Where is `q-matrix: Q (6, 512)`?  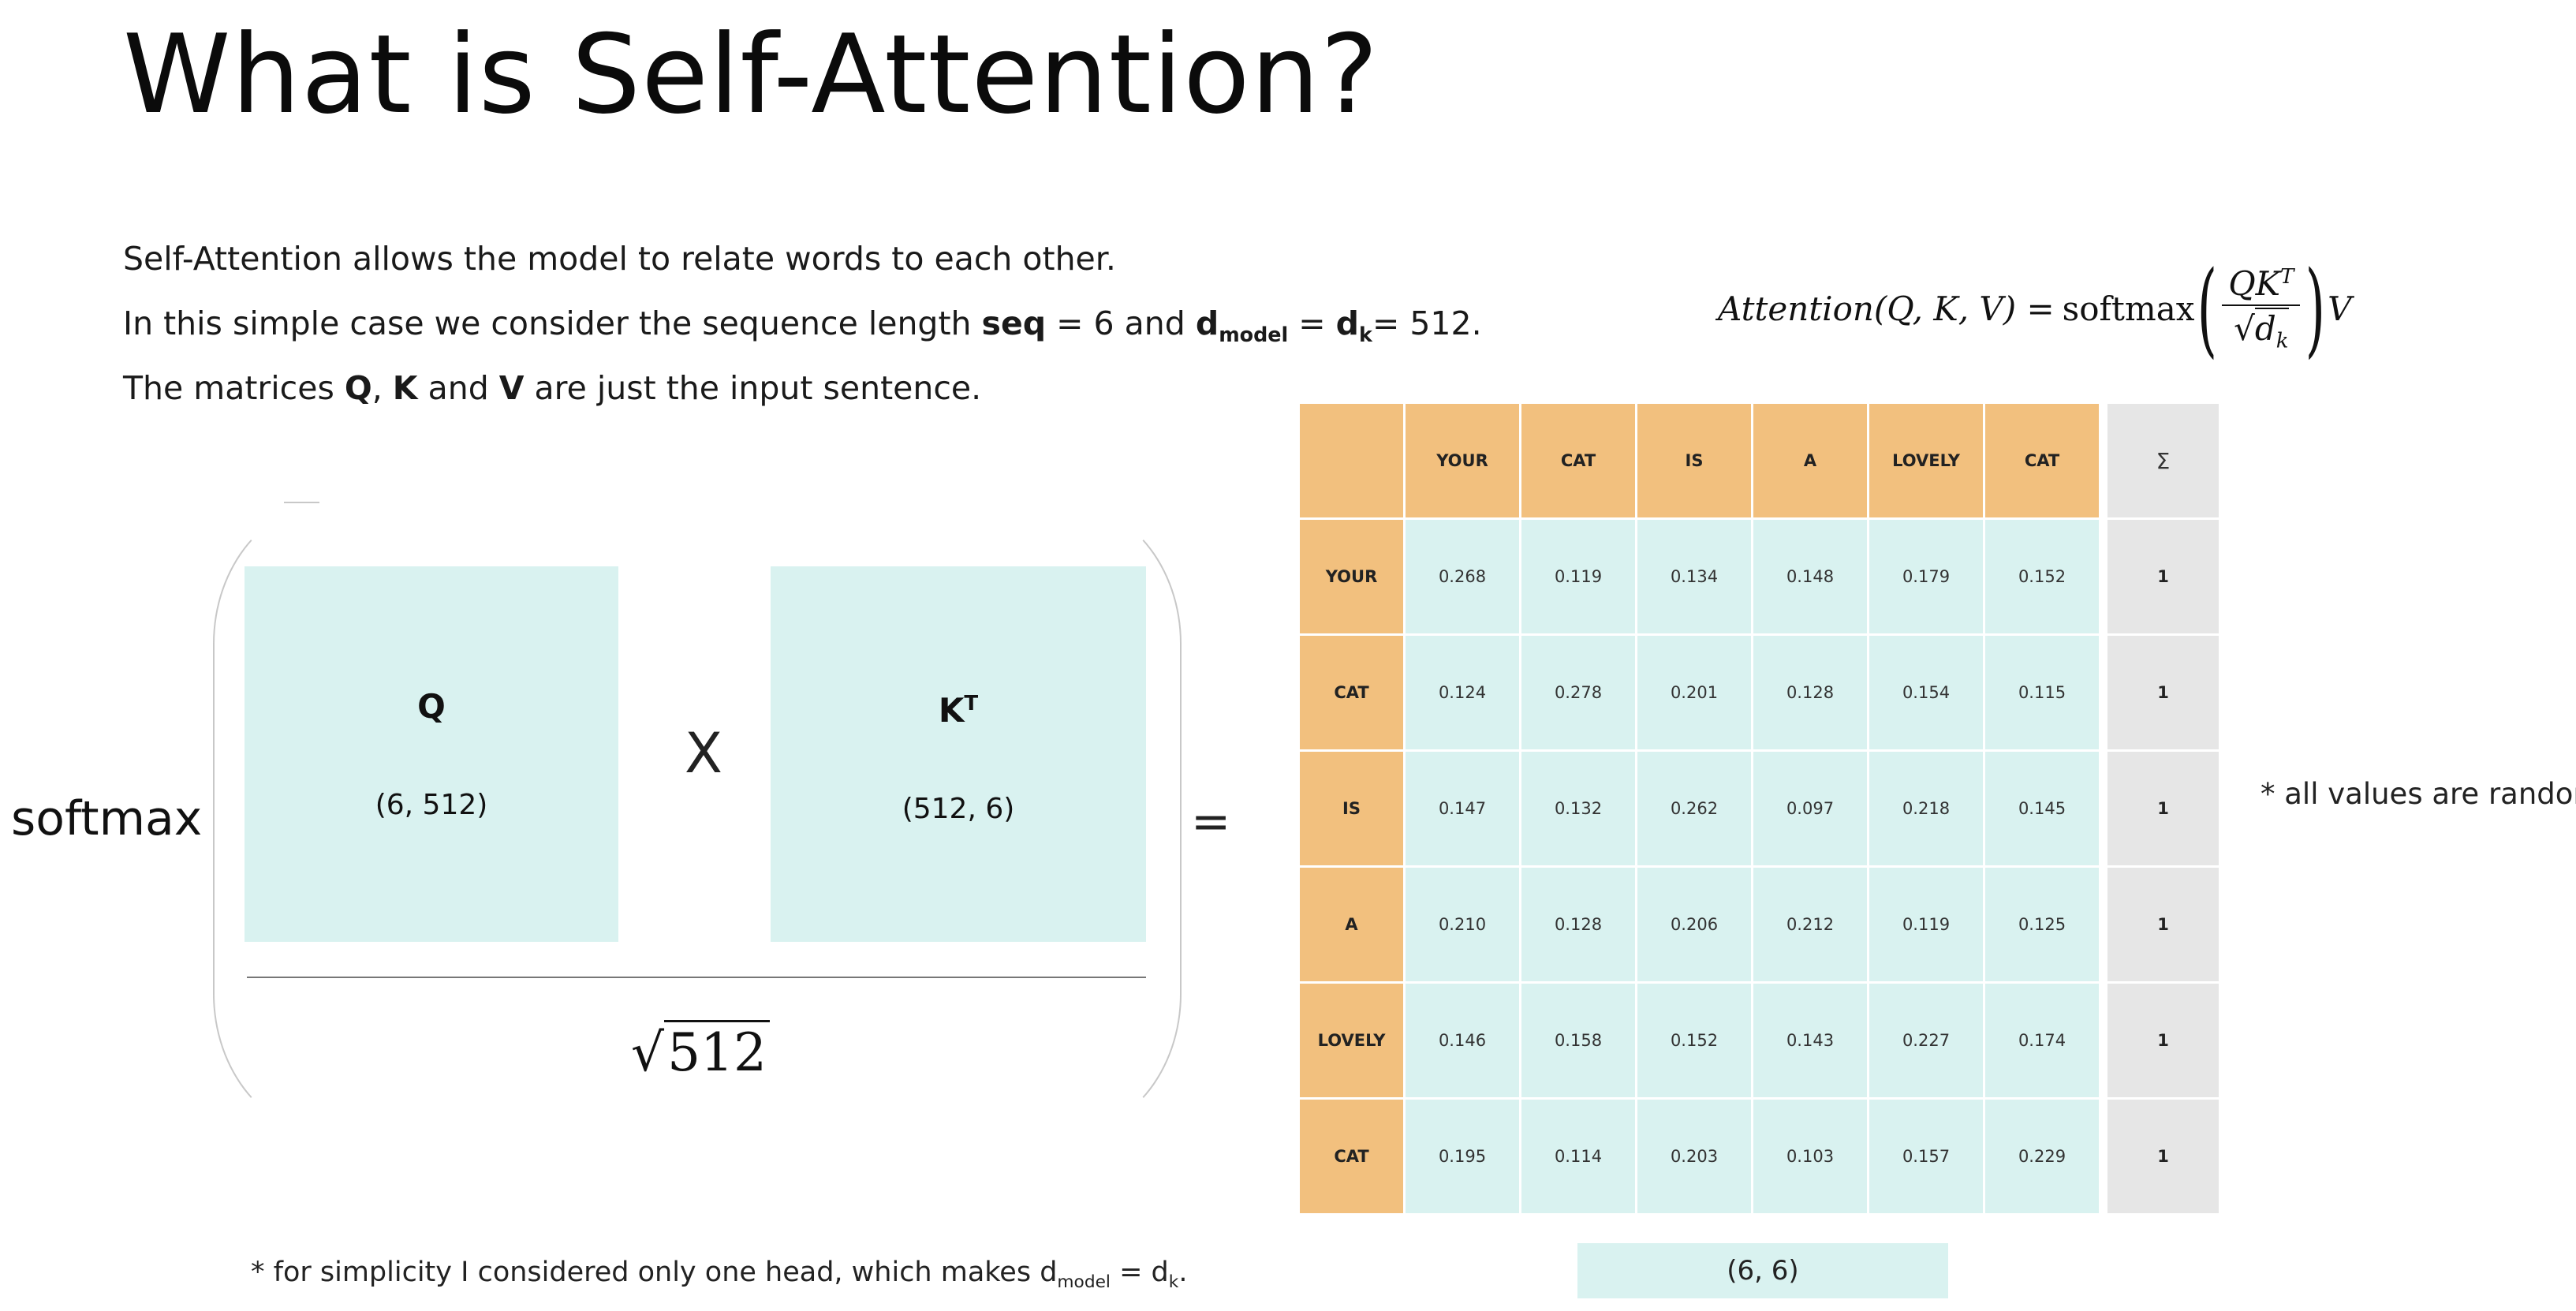
q-matrix: Q (6, 512) is located at coordinates (431, 754).